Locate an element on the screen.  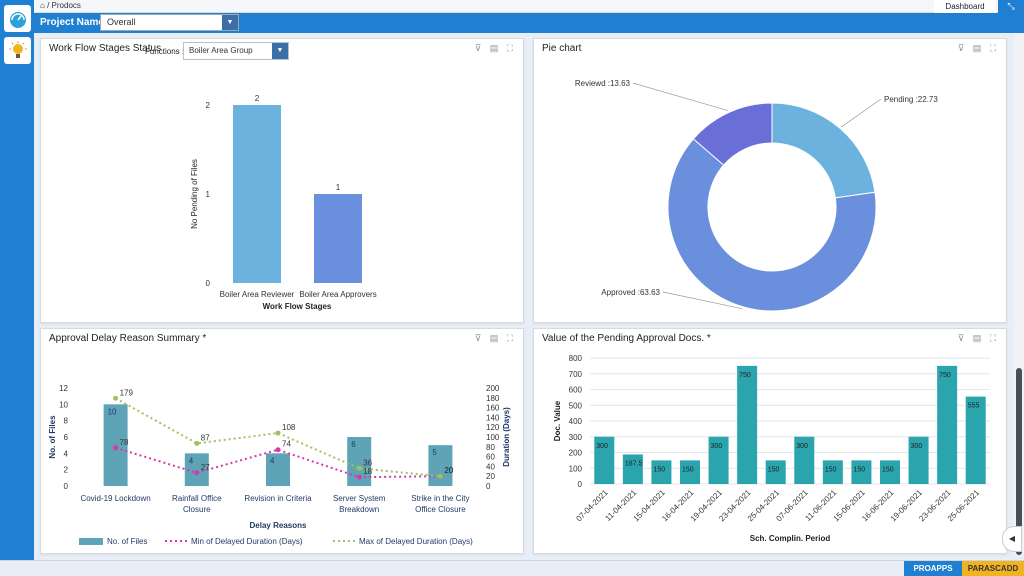
collapse-panel-icon: ◀ is located at coordinates (1012, 539).